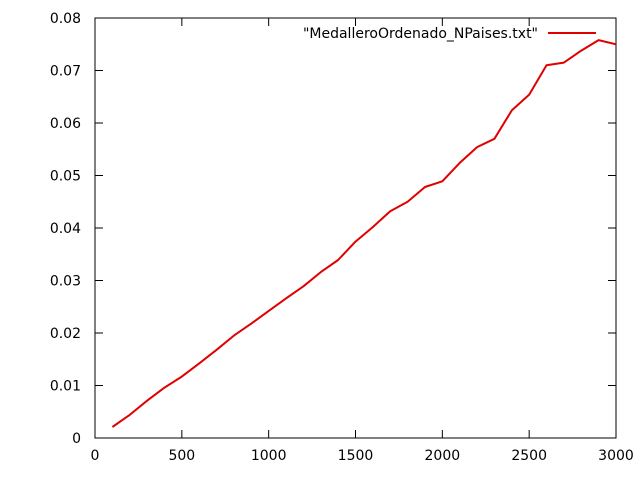 The width and height of the screenshot is (640, 480). What do you see at coordinates (65, 124) in the screenshot?
I see `y-tick-label: 0.06` at bounding box center [65, 124].